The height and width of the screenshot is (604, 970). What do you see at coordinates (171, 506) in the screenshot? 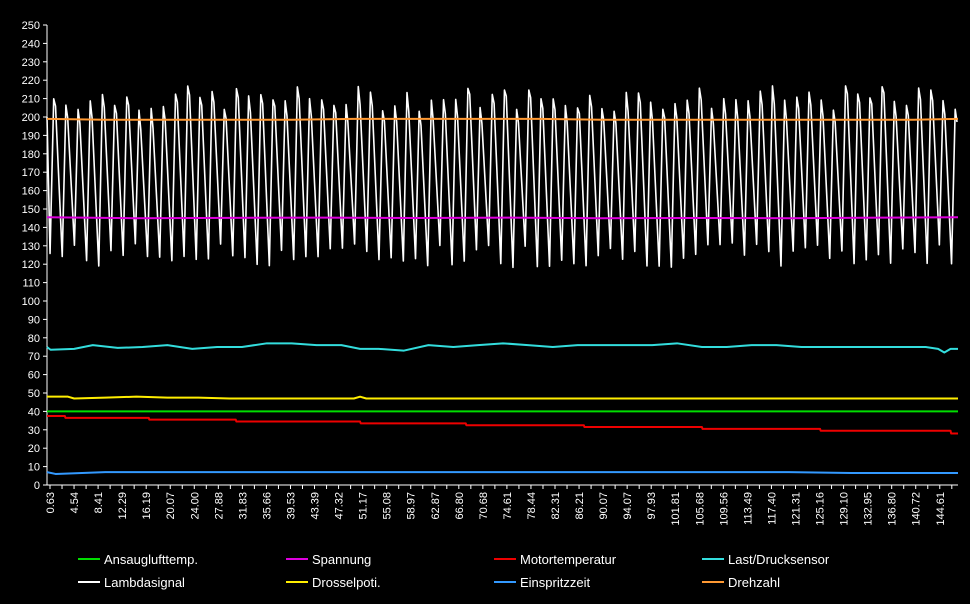
I see `x-tick-label: 20.07` at bounding box center [171, 506].